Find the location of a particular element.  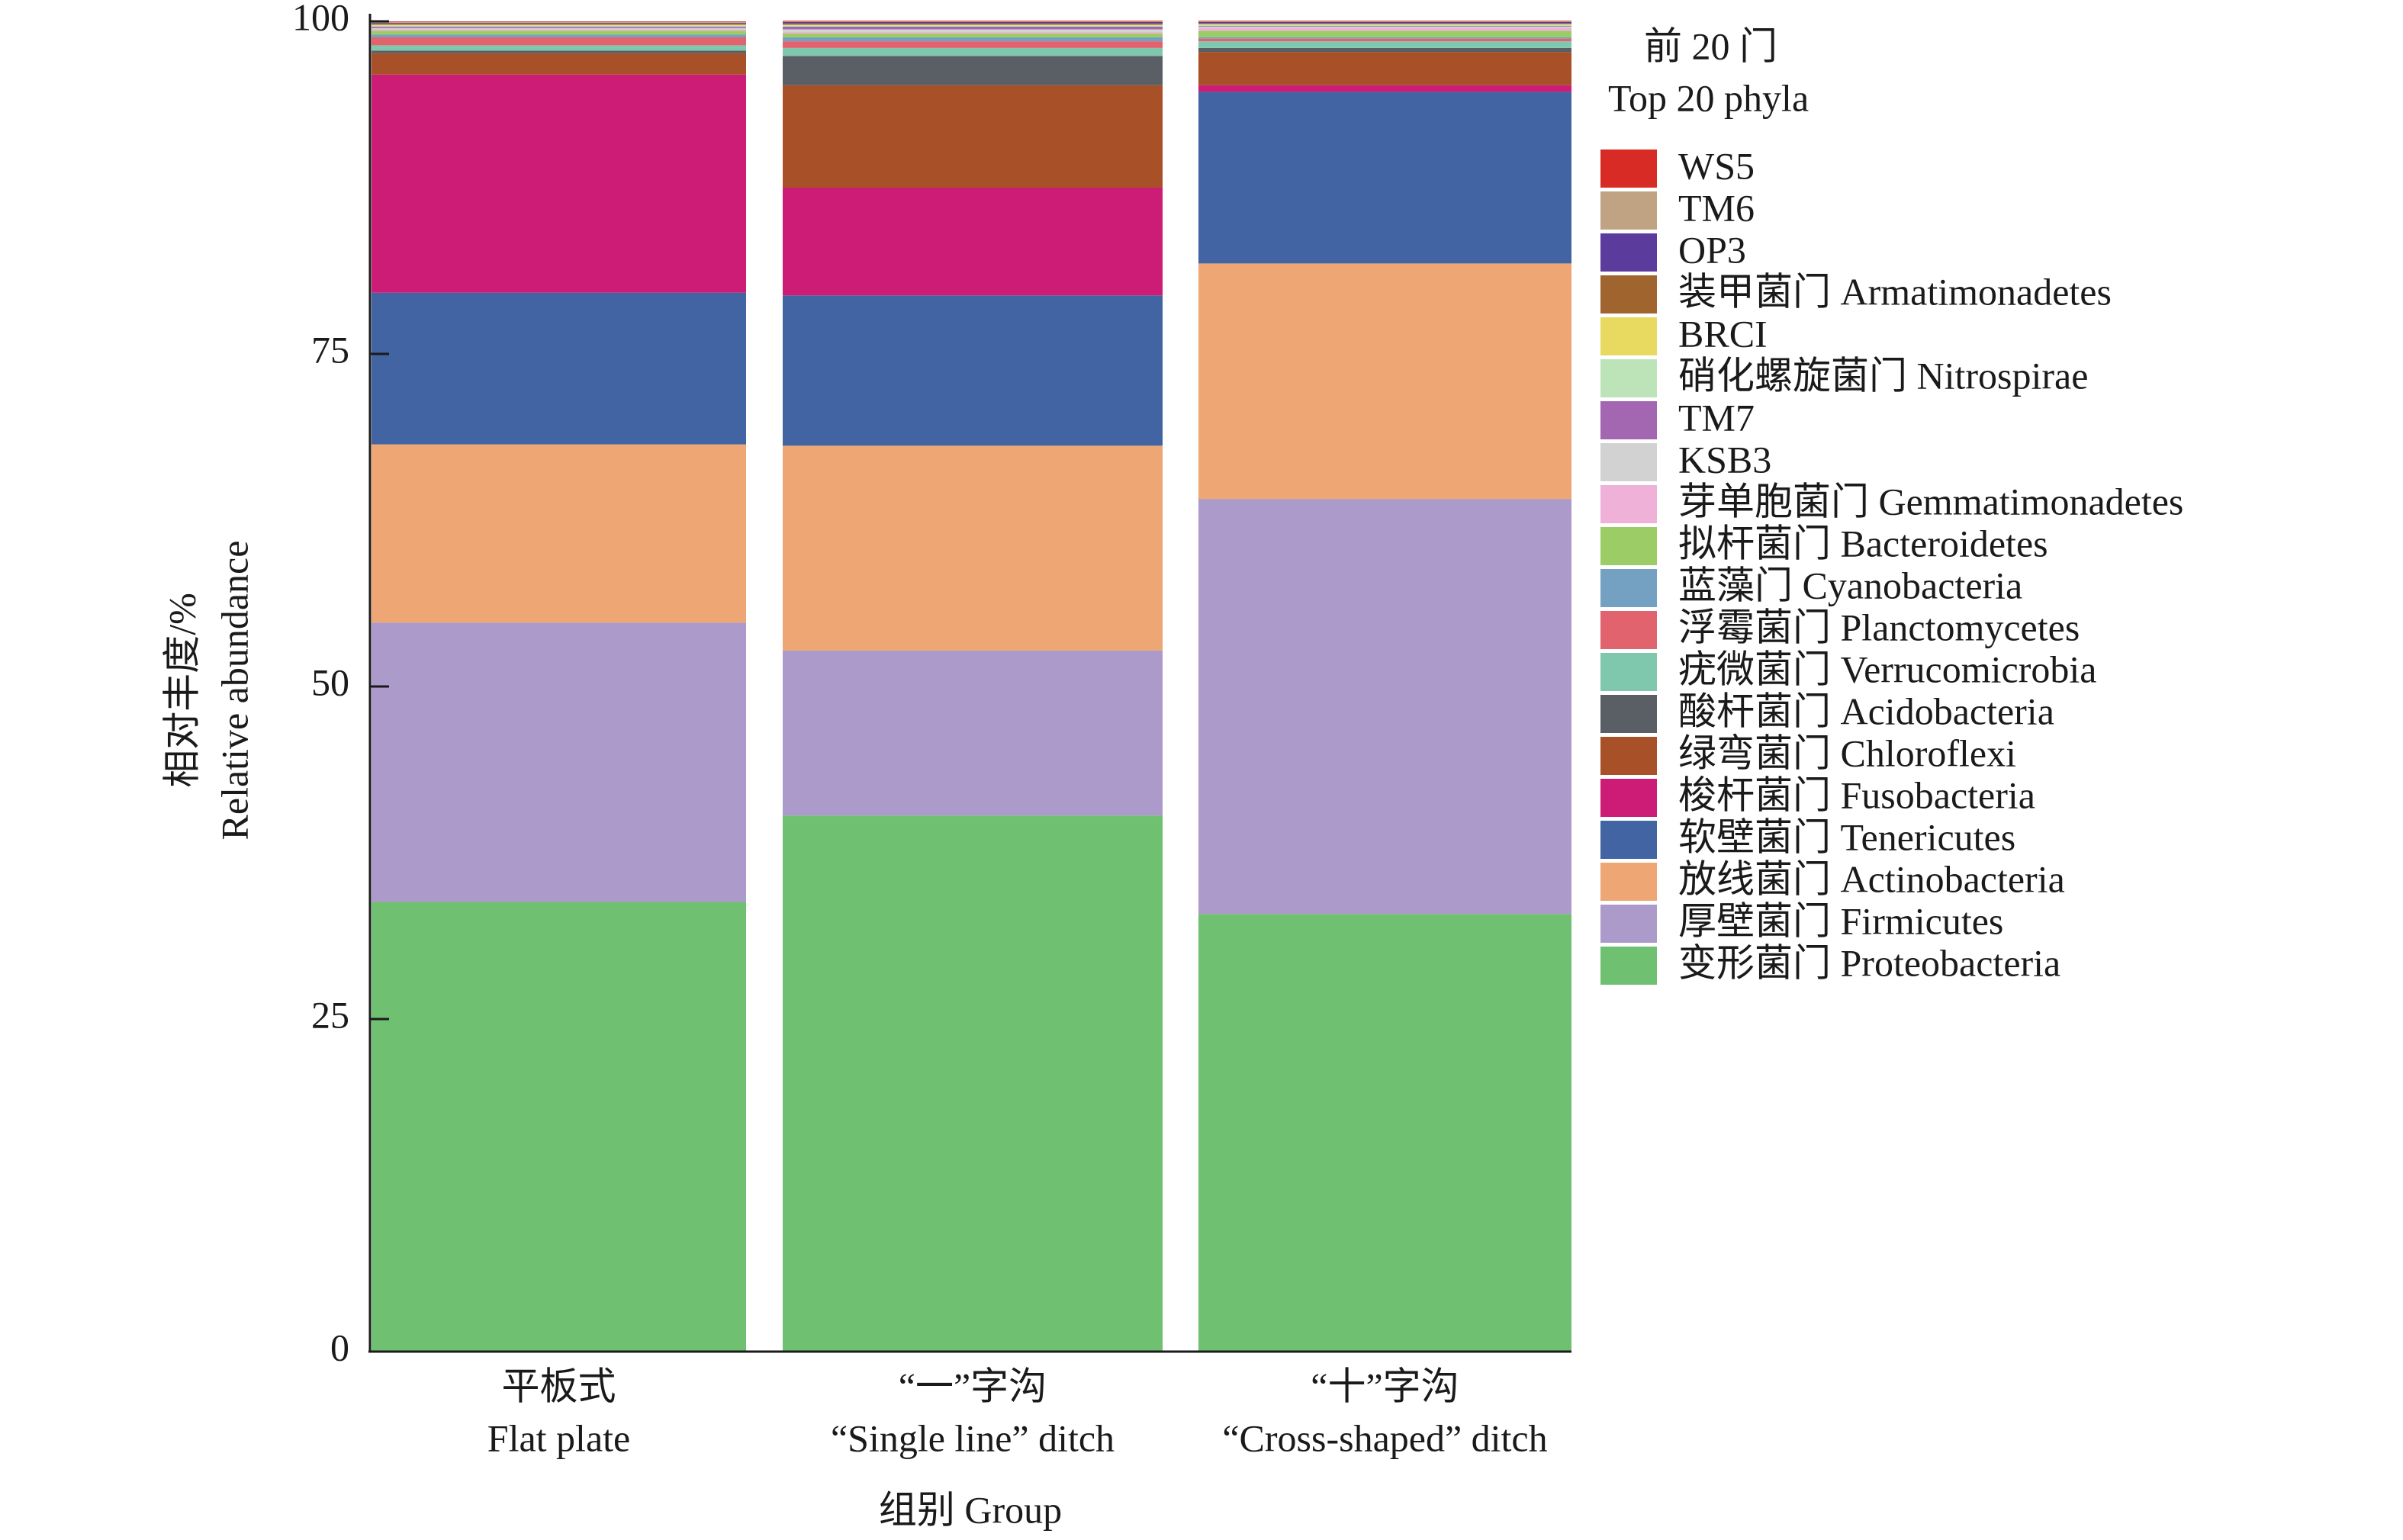

legend-label: 硝化螺旋菌门 Nitrospirae is located at coordinates (1883, 375).